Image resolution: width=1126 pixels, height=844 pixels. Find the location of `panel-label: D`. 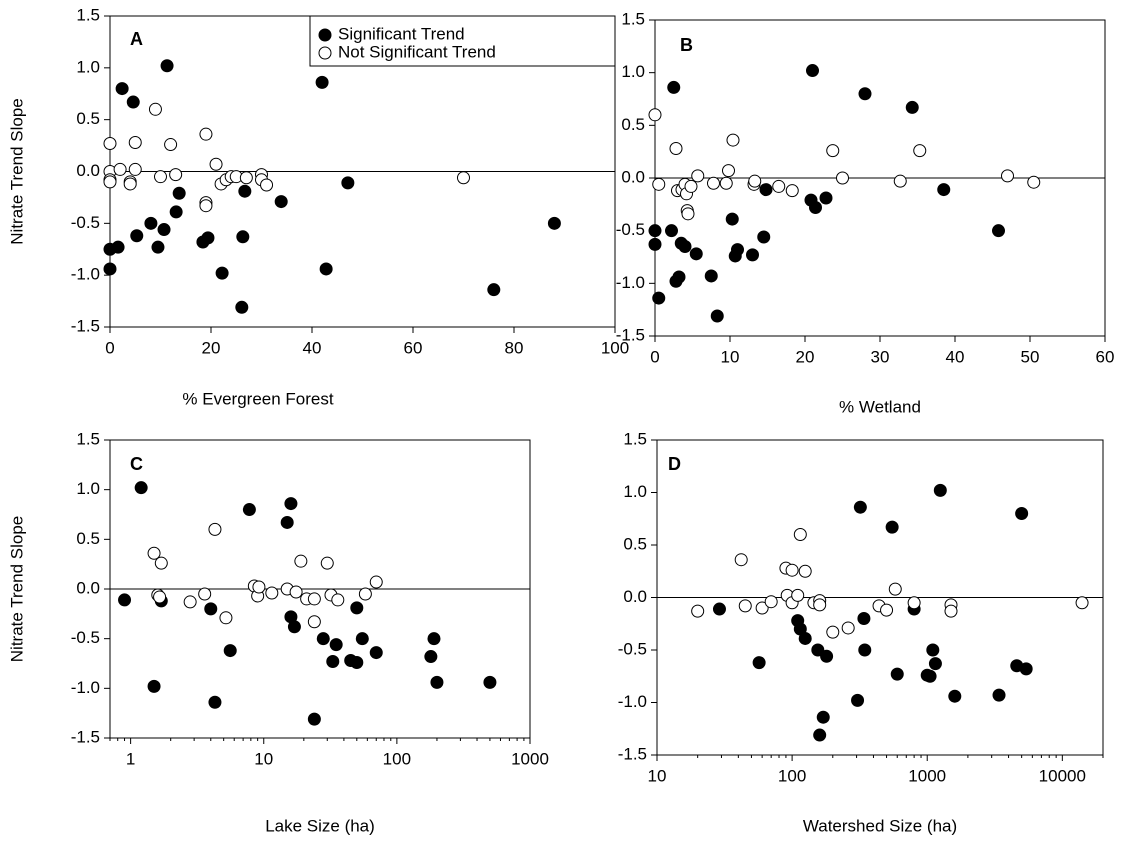

panel-label: D is located at coordinates (674, 464).